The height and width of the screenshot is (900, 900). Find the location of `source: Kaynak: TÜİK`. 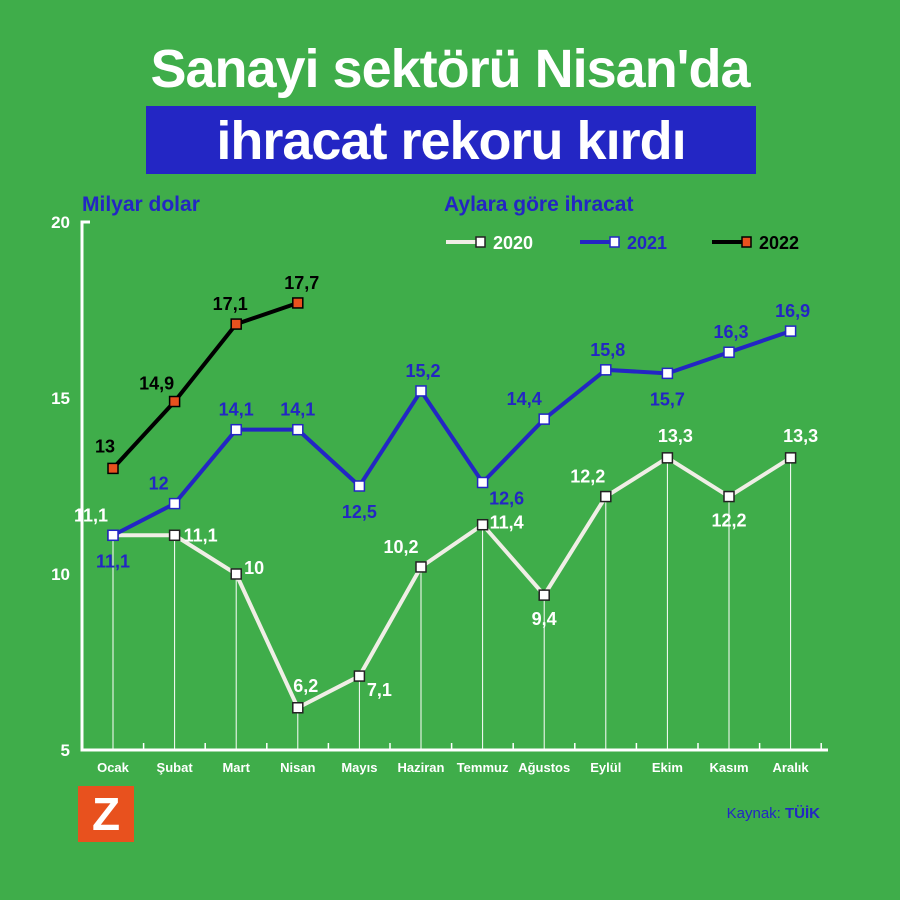

source: Kaynak: TÜİK is located at coordinates (773, 813).